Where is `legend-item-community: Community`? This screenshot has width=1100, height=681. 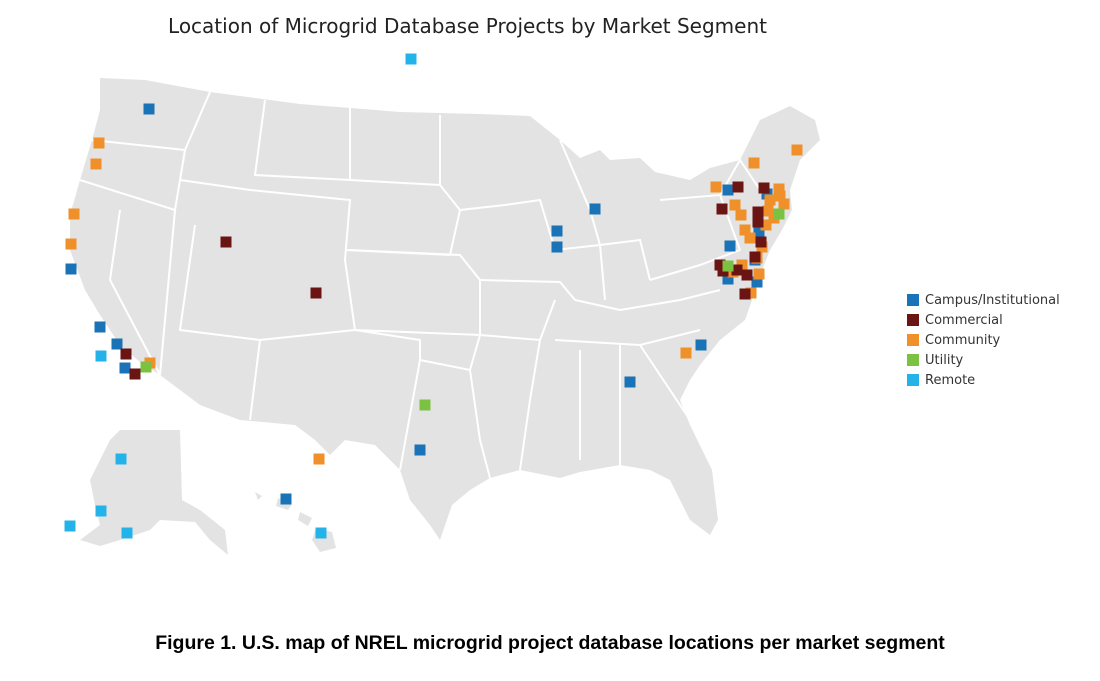 legend-item-community: Community is located at coordinates (983, 340).